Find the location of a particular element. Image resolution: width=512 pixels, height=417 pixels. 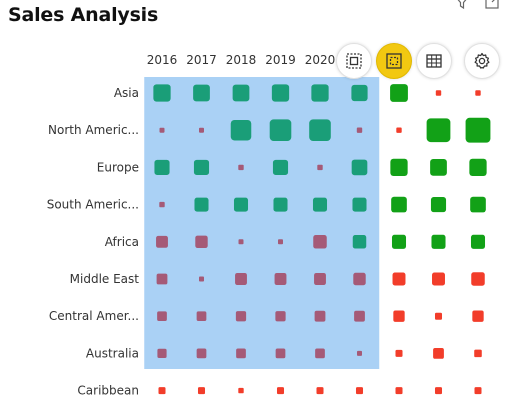

visual-toolbar is located at coordinates (418, 61).